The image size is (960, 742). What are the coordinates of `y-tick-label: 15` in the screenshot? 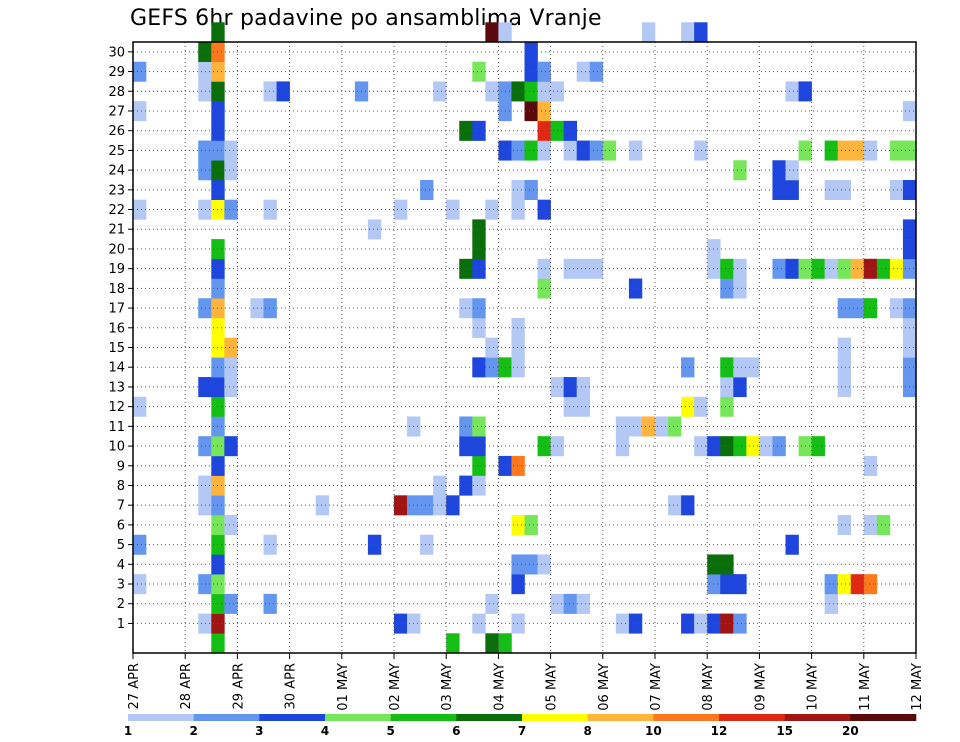 It's located at (116, 348).